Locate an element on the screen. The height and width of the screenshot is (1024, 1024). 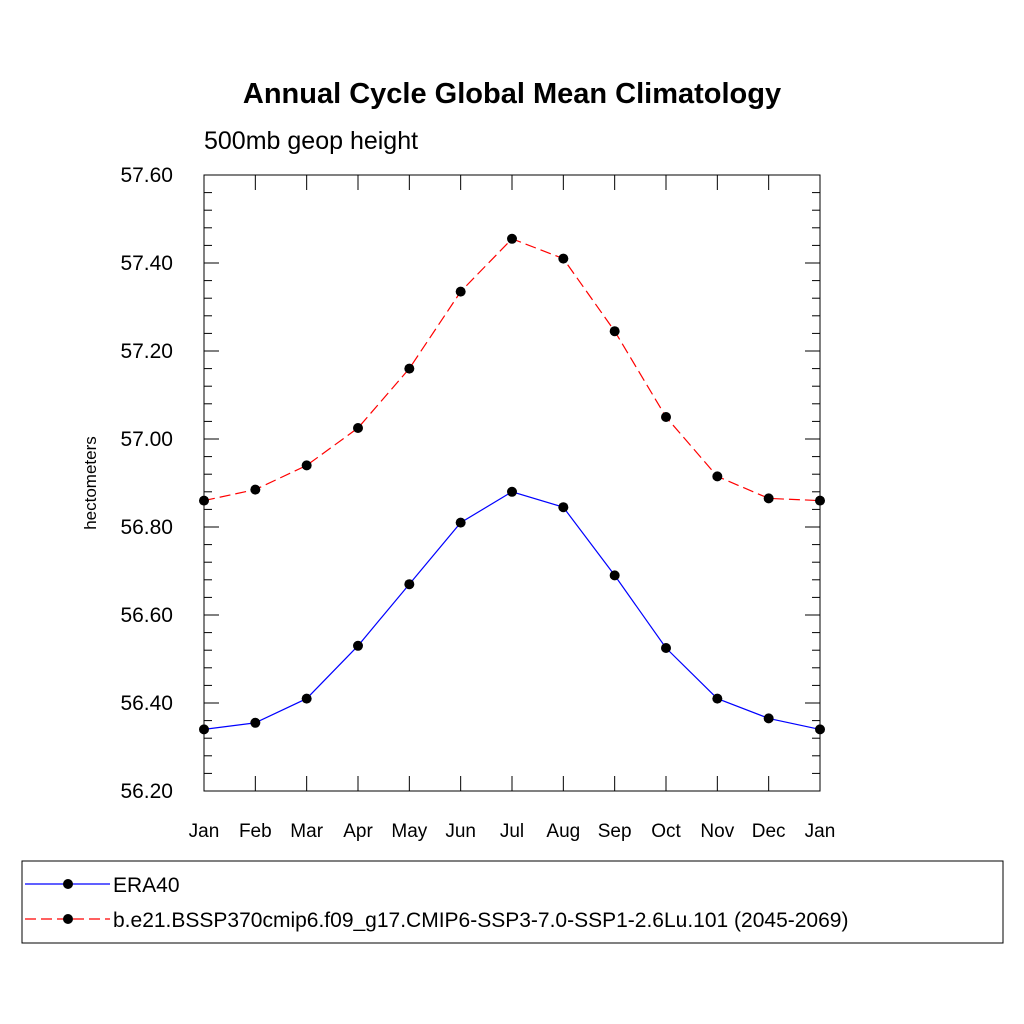
y-tick-labels: 56.20 56.40 56.60 56.80 57.00 57.20 57.40 57.60 is located at coordinates (146, 483).